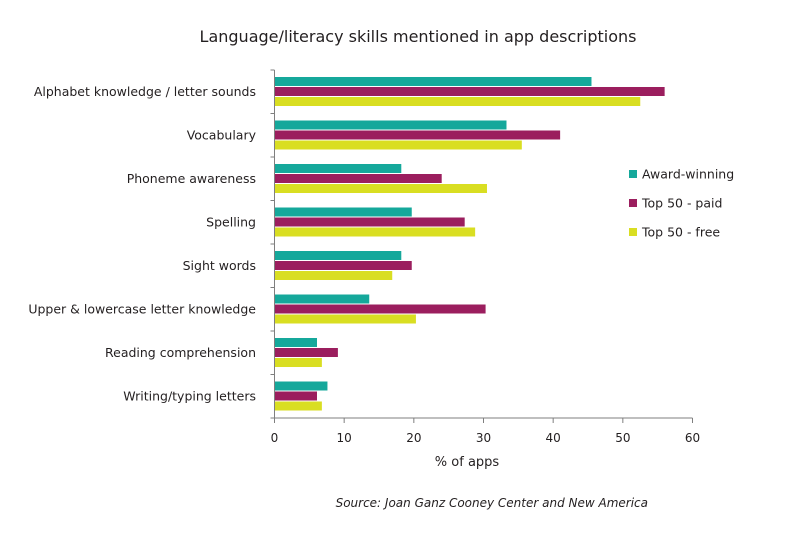  Describe the element at coordinates (219, 265) in the screenshot. I see `category-label: Sight words` at that location.